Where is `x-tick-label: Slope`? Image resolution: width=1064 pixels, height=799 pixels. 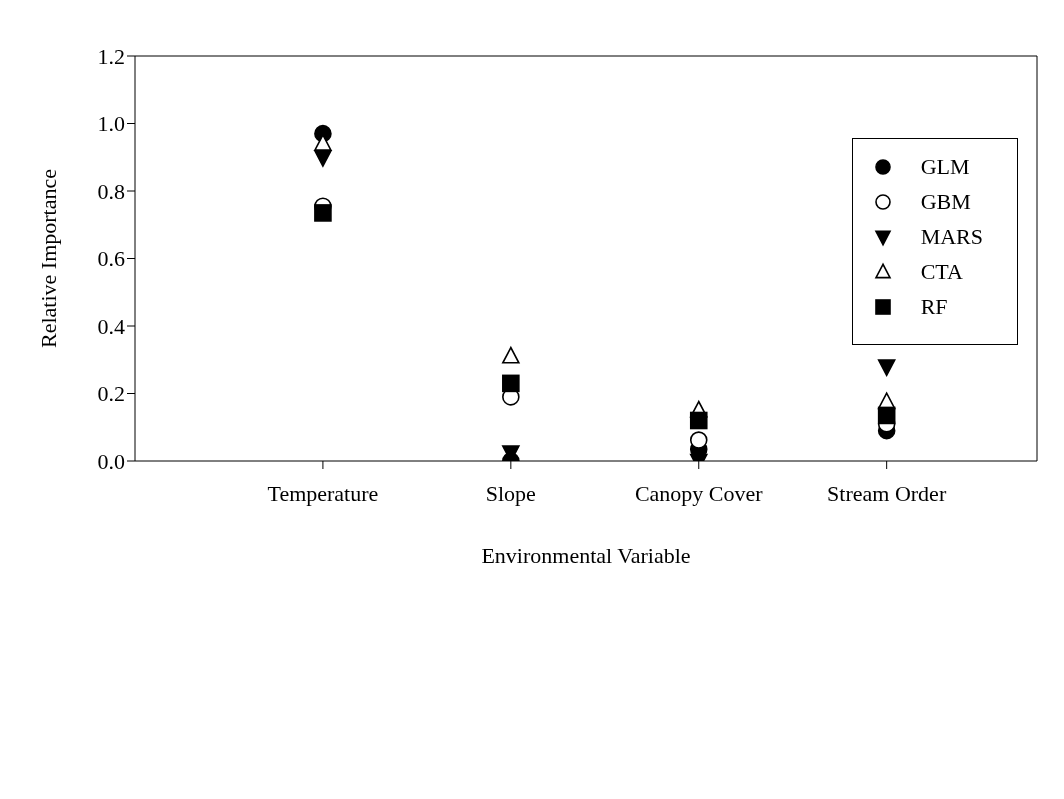 x-tick-label: Slope is located at coordinates (510, 493).